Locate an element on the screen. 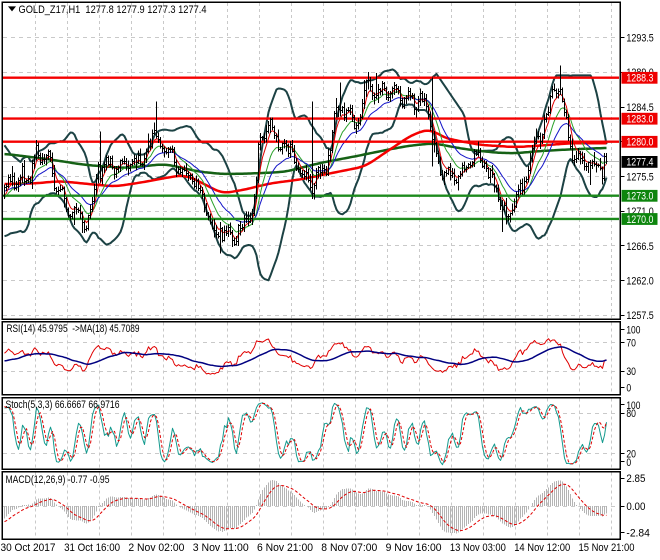 Image resolution: width=660 pixels, height=560 pixels. svg-text: 1275.5 is located at coordinates (639, 177).